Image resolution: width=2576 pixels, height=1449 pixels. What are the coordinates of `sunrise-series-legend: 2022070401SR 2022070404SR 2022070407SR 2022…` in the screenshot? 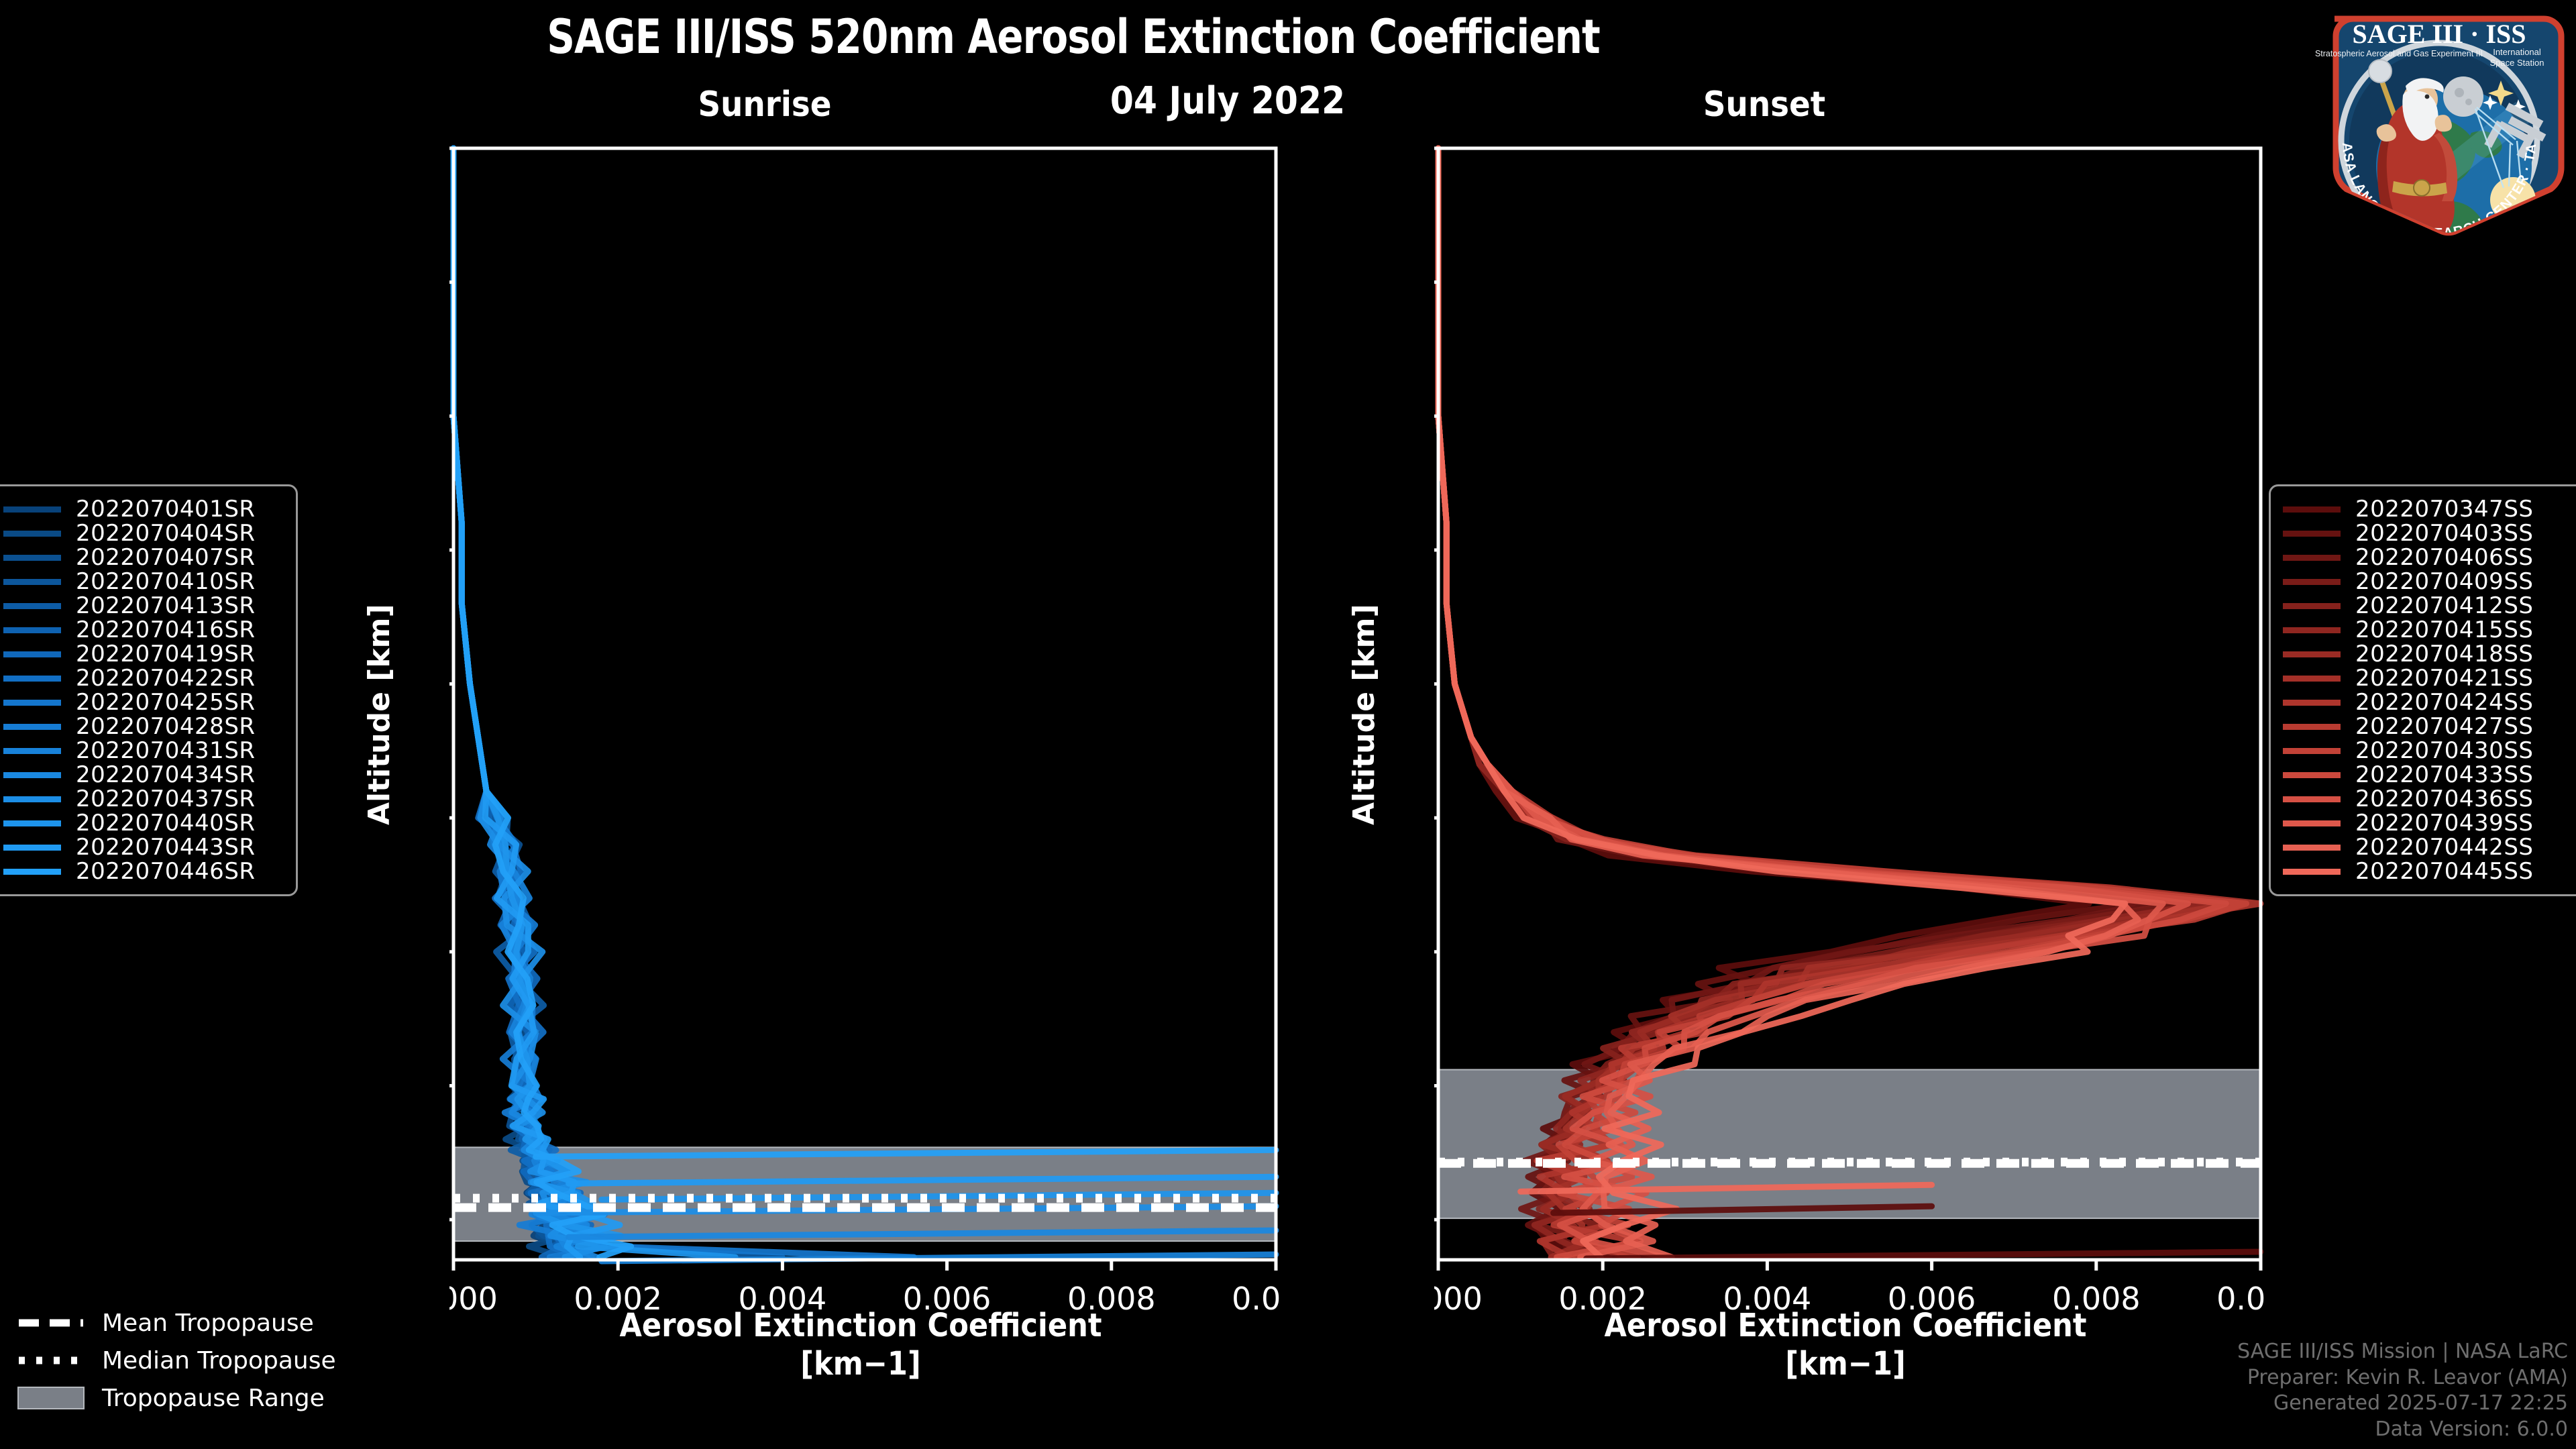 It's located at (149, 690).